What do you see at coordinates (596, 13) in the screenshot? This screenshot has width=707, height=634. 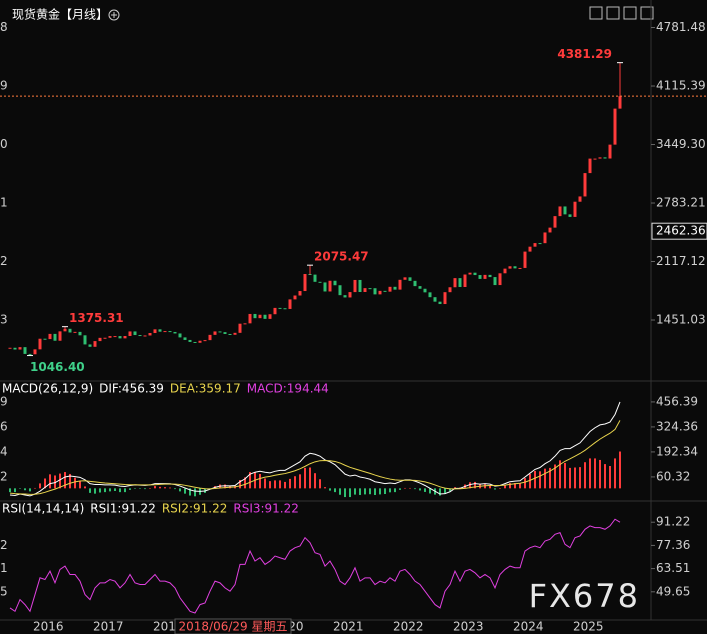 I see `crosshair-button` at bounding box center [596, 13].